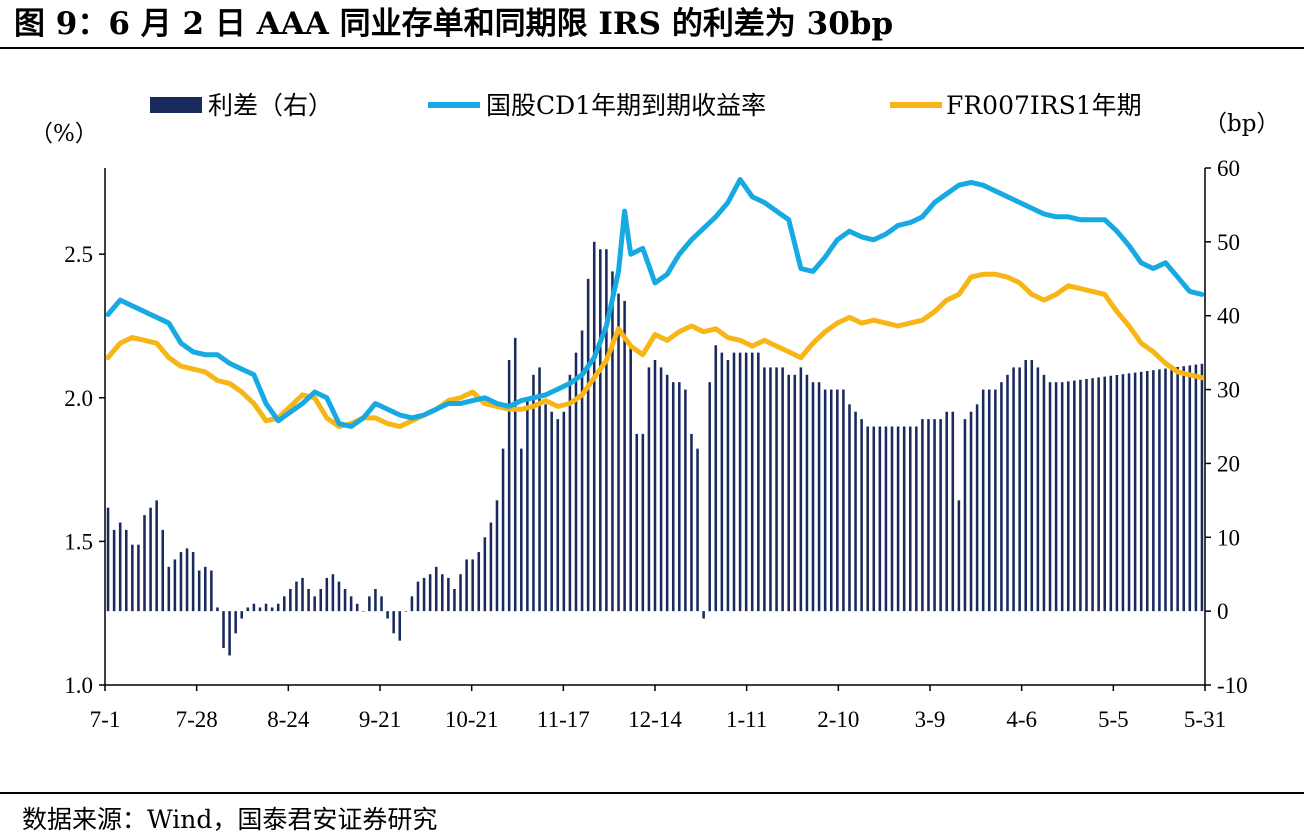  I want to click on x-tick-label: 5-5, so click(1113, 719).